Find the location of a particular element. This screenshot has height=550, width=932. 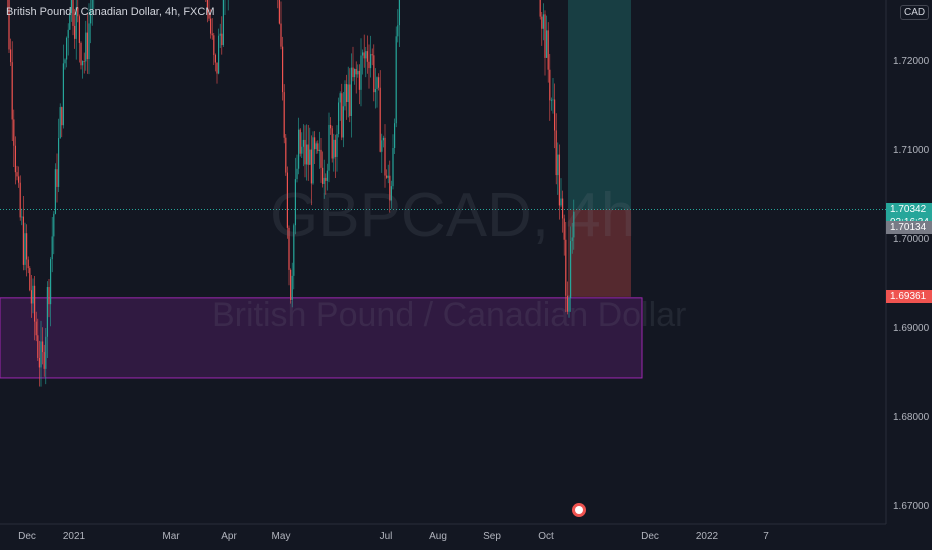

watermark-ticker: GBPCAD, 4h is located at coordinates (453, 215).